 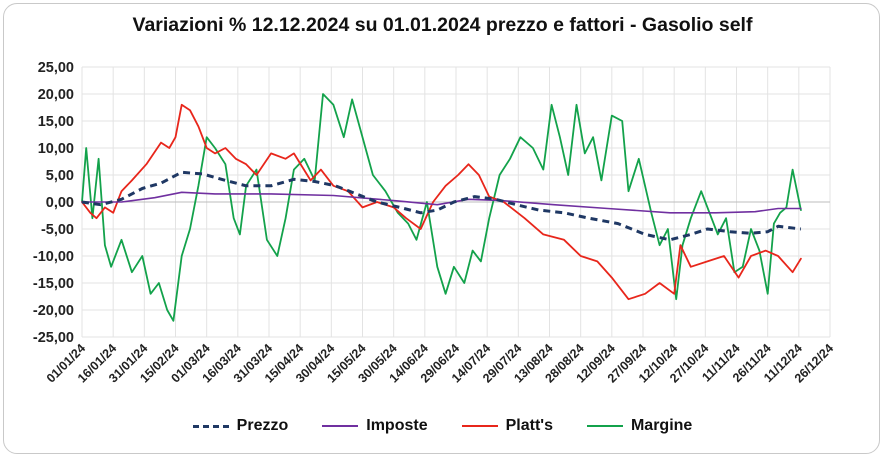 I want to click on legend-item: Margine, so click(x=639, y=426).